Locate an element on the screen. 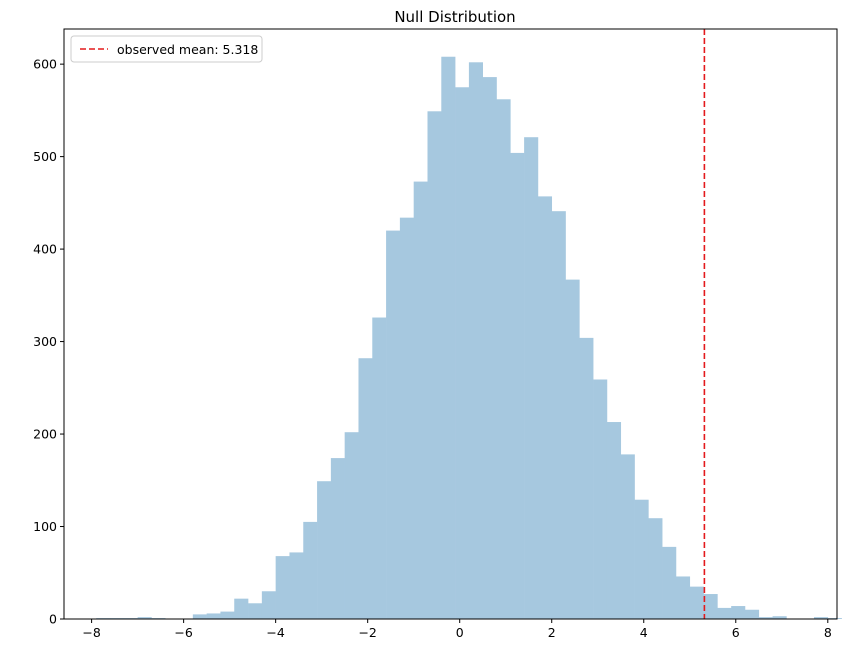 The width and height of the screenshot is (846, 656). y-tick-label: 100 is located at coordinates (45, 526).